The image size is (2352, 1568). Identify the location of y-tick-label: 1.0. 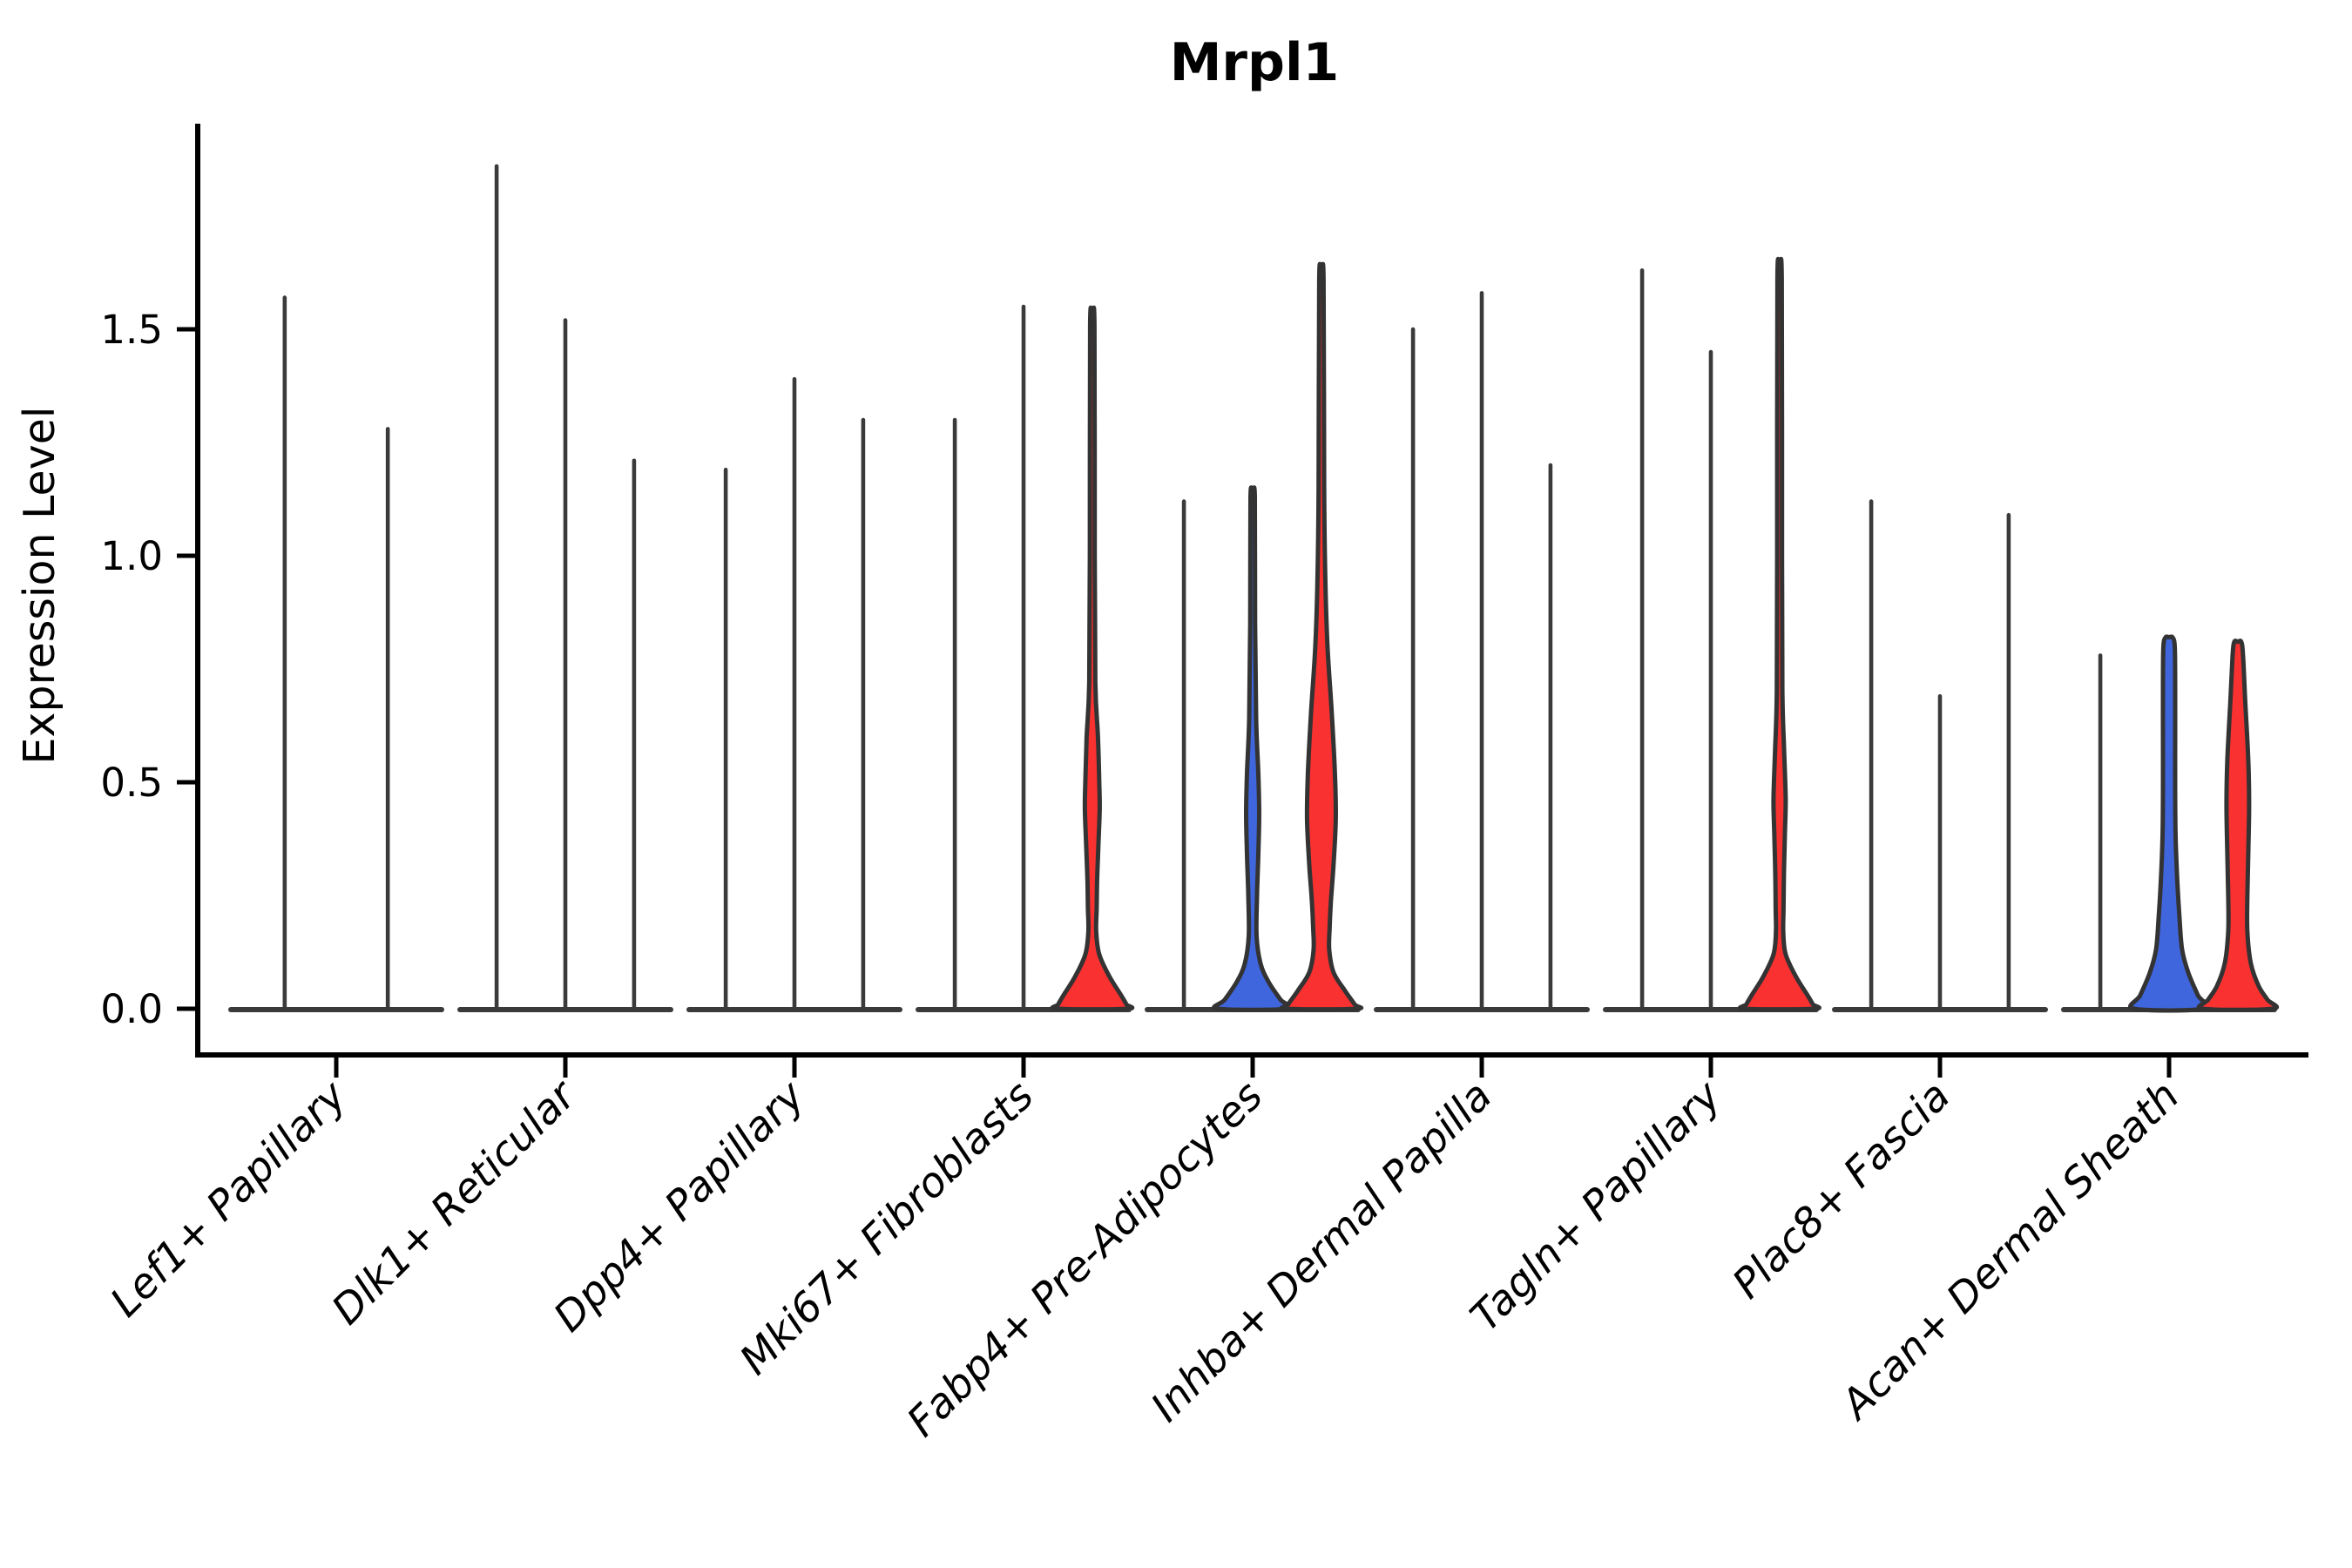
(131, 556).